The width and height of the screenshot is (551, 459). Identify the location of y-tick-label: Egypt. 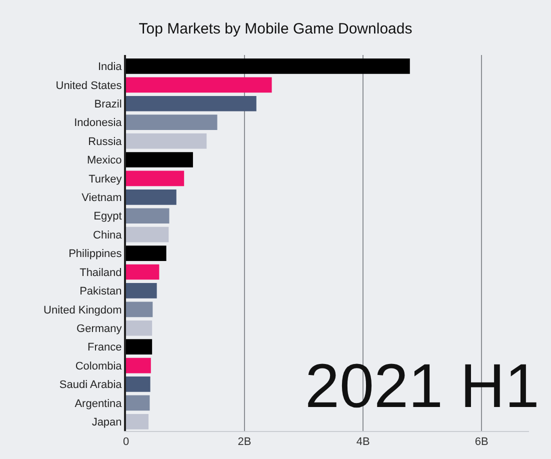
(108, 216).